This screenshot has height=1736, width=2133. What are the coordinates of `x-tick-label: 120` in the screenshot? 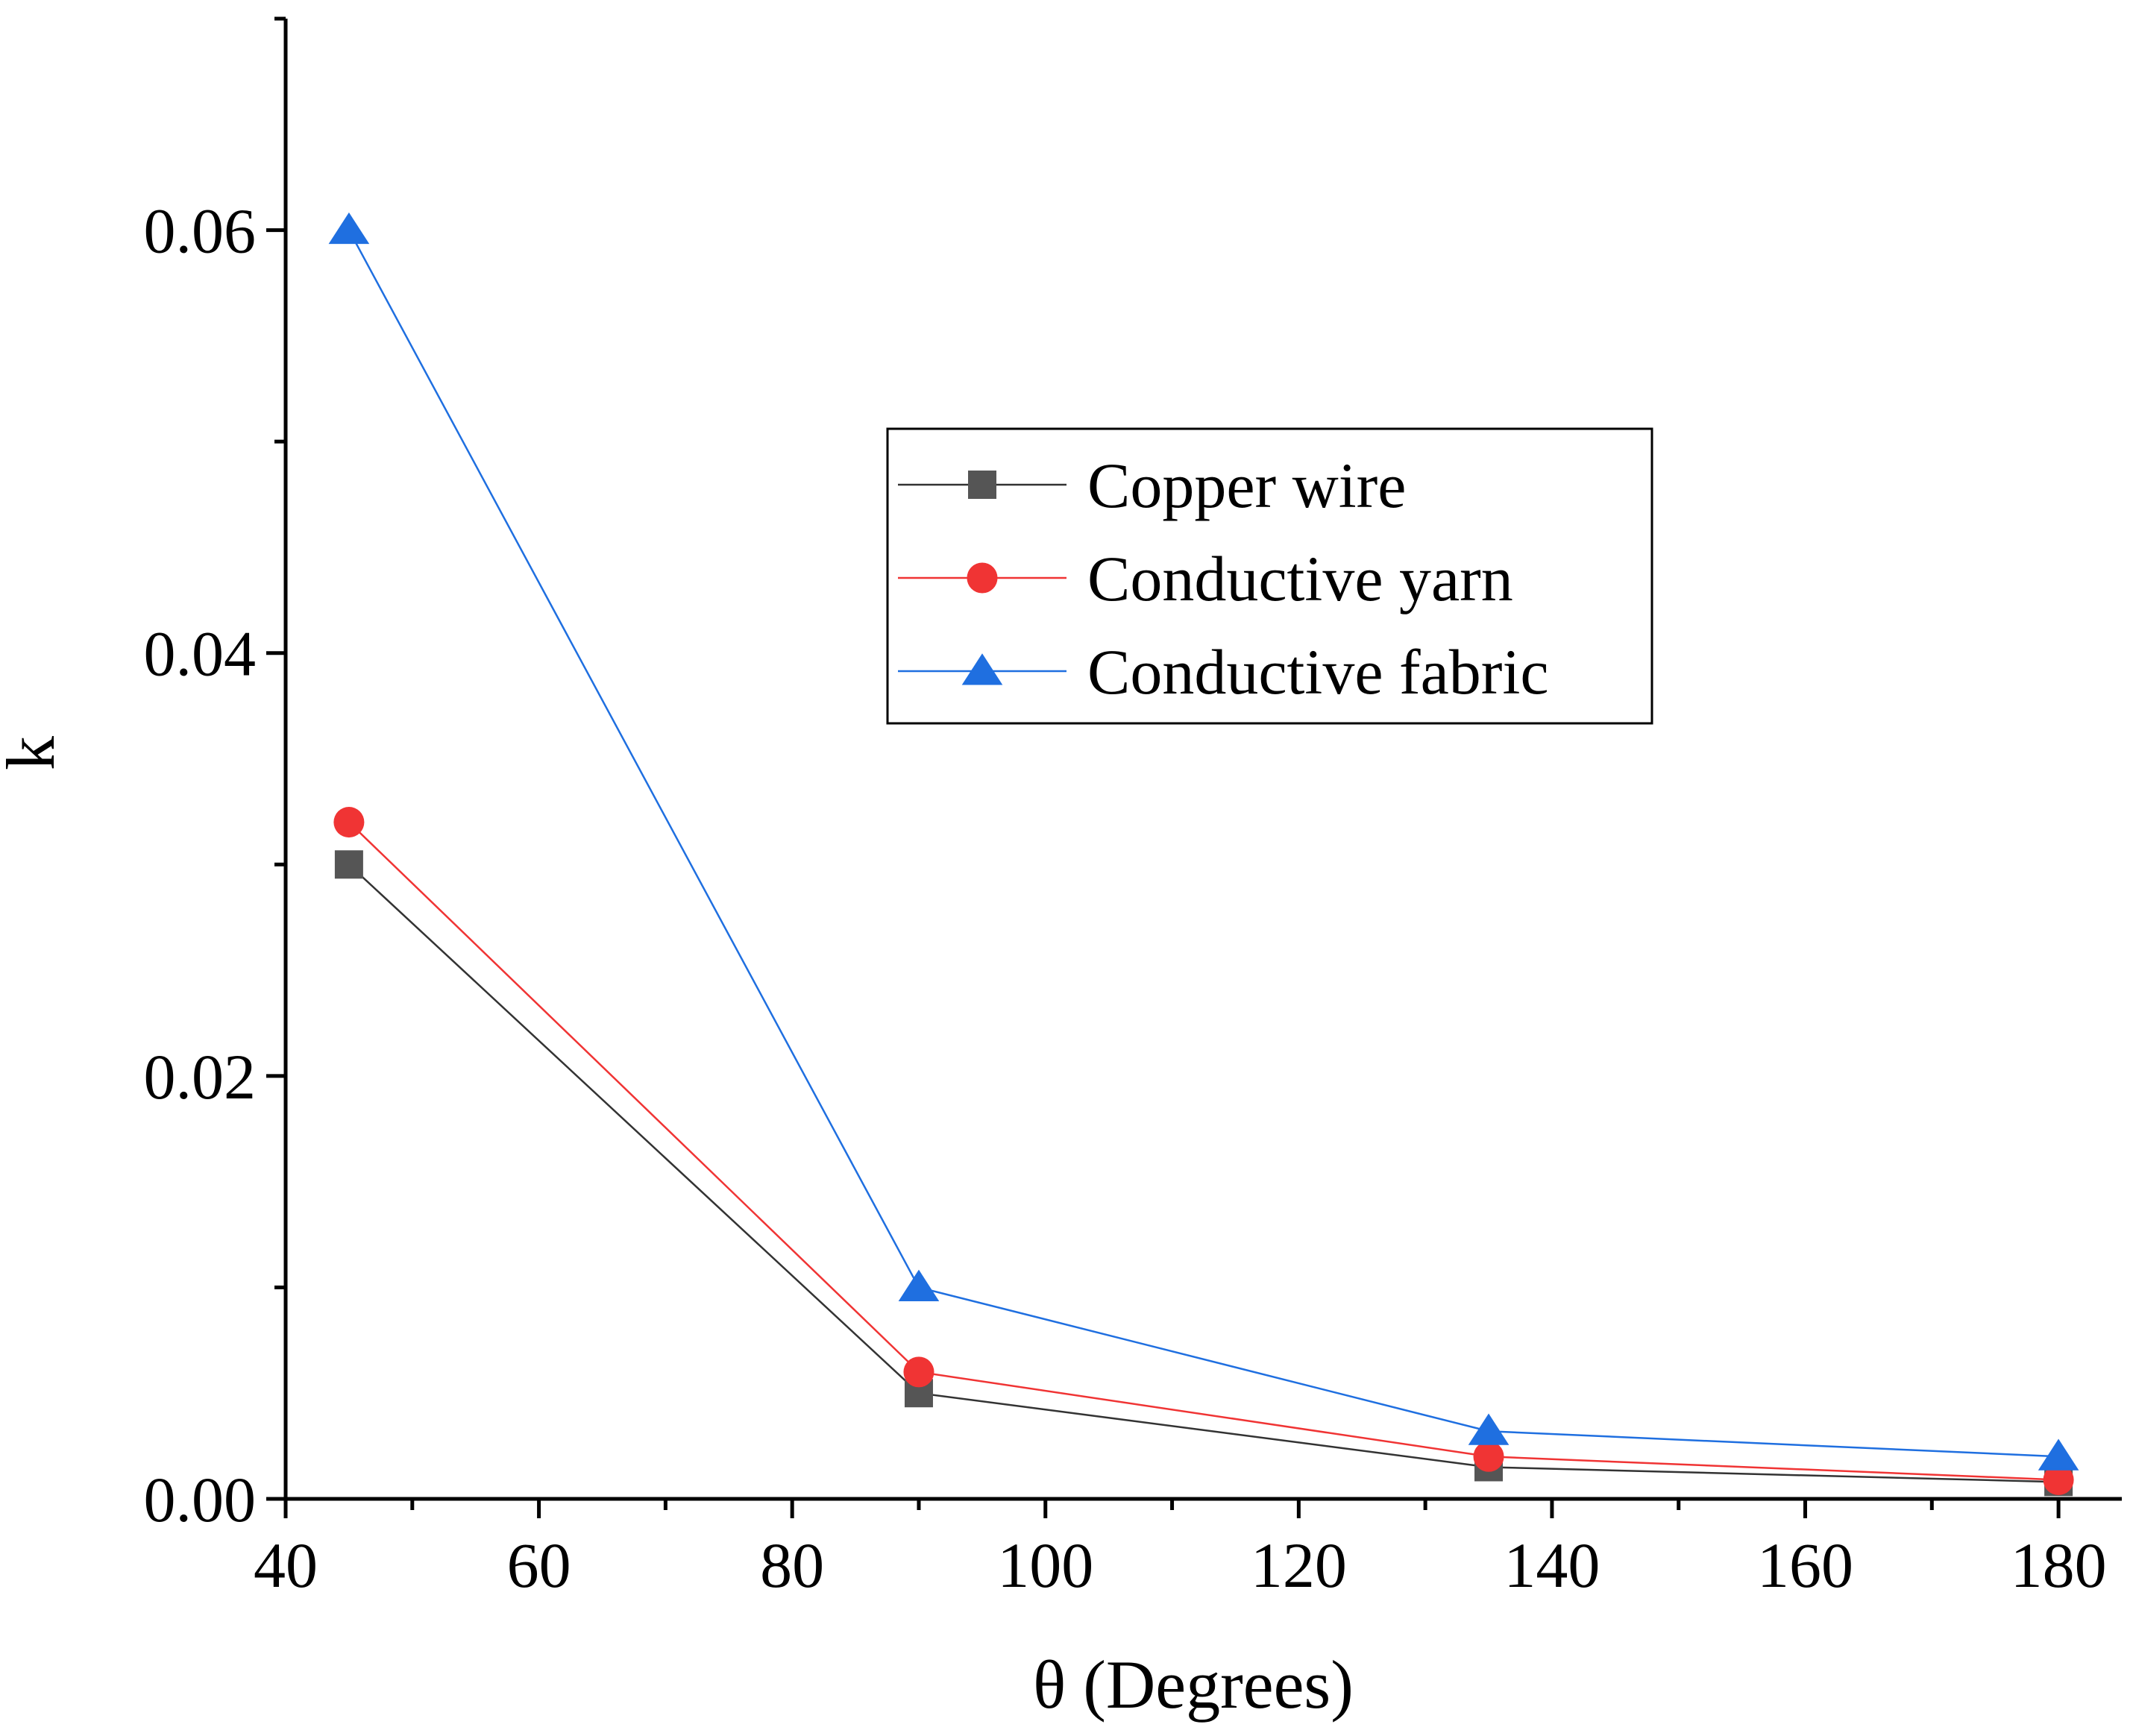 It's located at (1299, 1565).